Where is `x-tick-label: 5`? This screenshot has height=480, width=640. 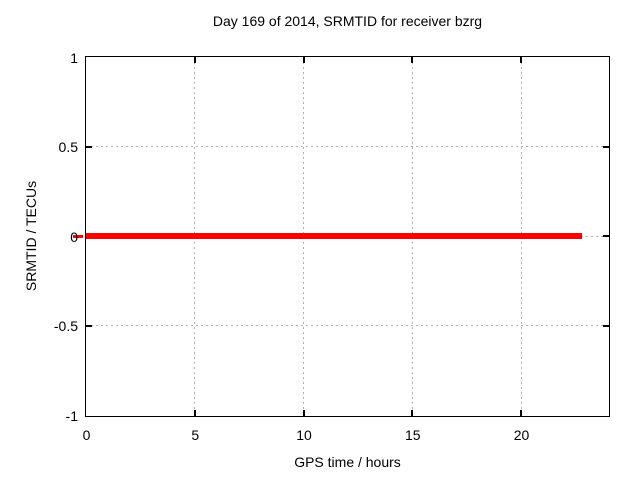
x-tick-label: 5 is located at coordinates (195, 435).